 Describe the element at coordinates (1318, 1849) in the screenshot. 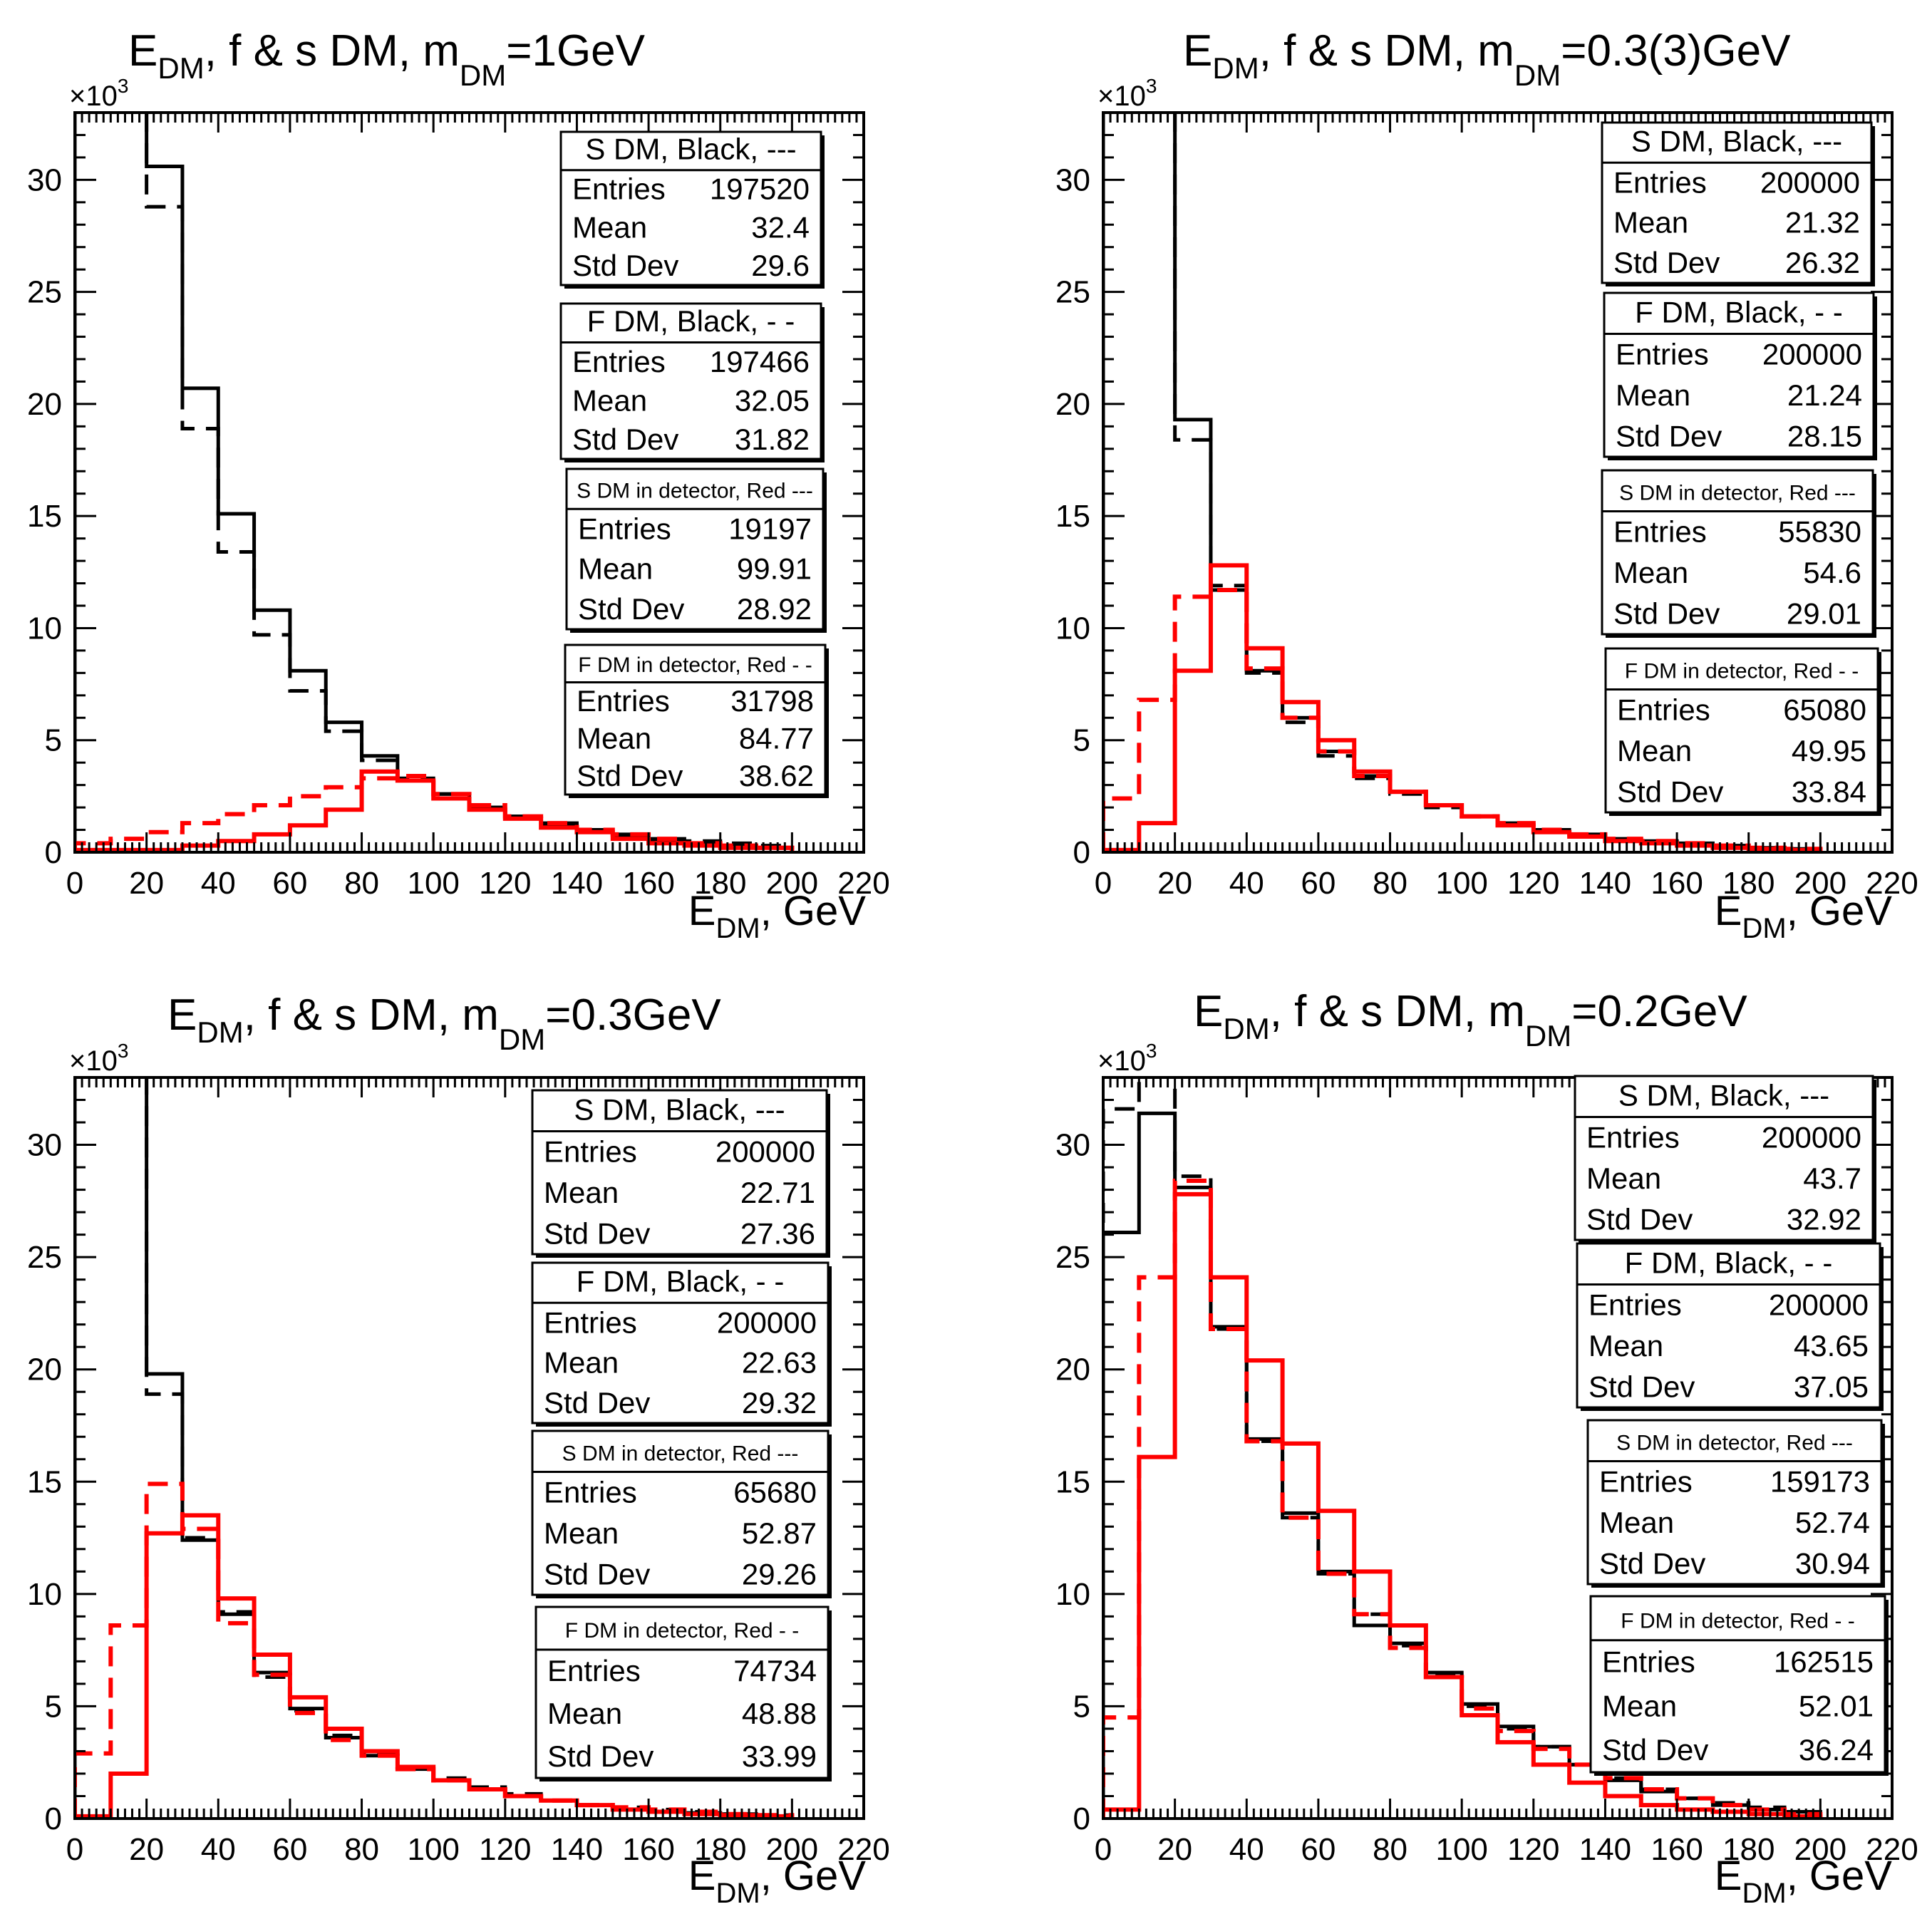

I see `x-tick-label: 60` at that location.